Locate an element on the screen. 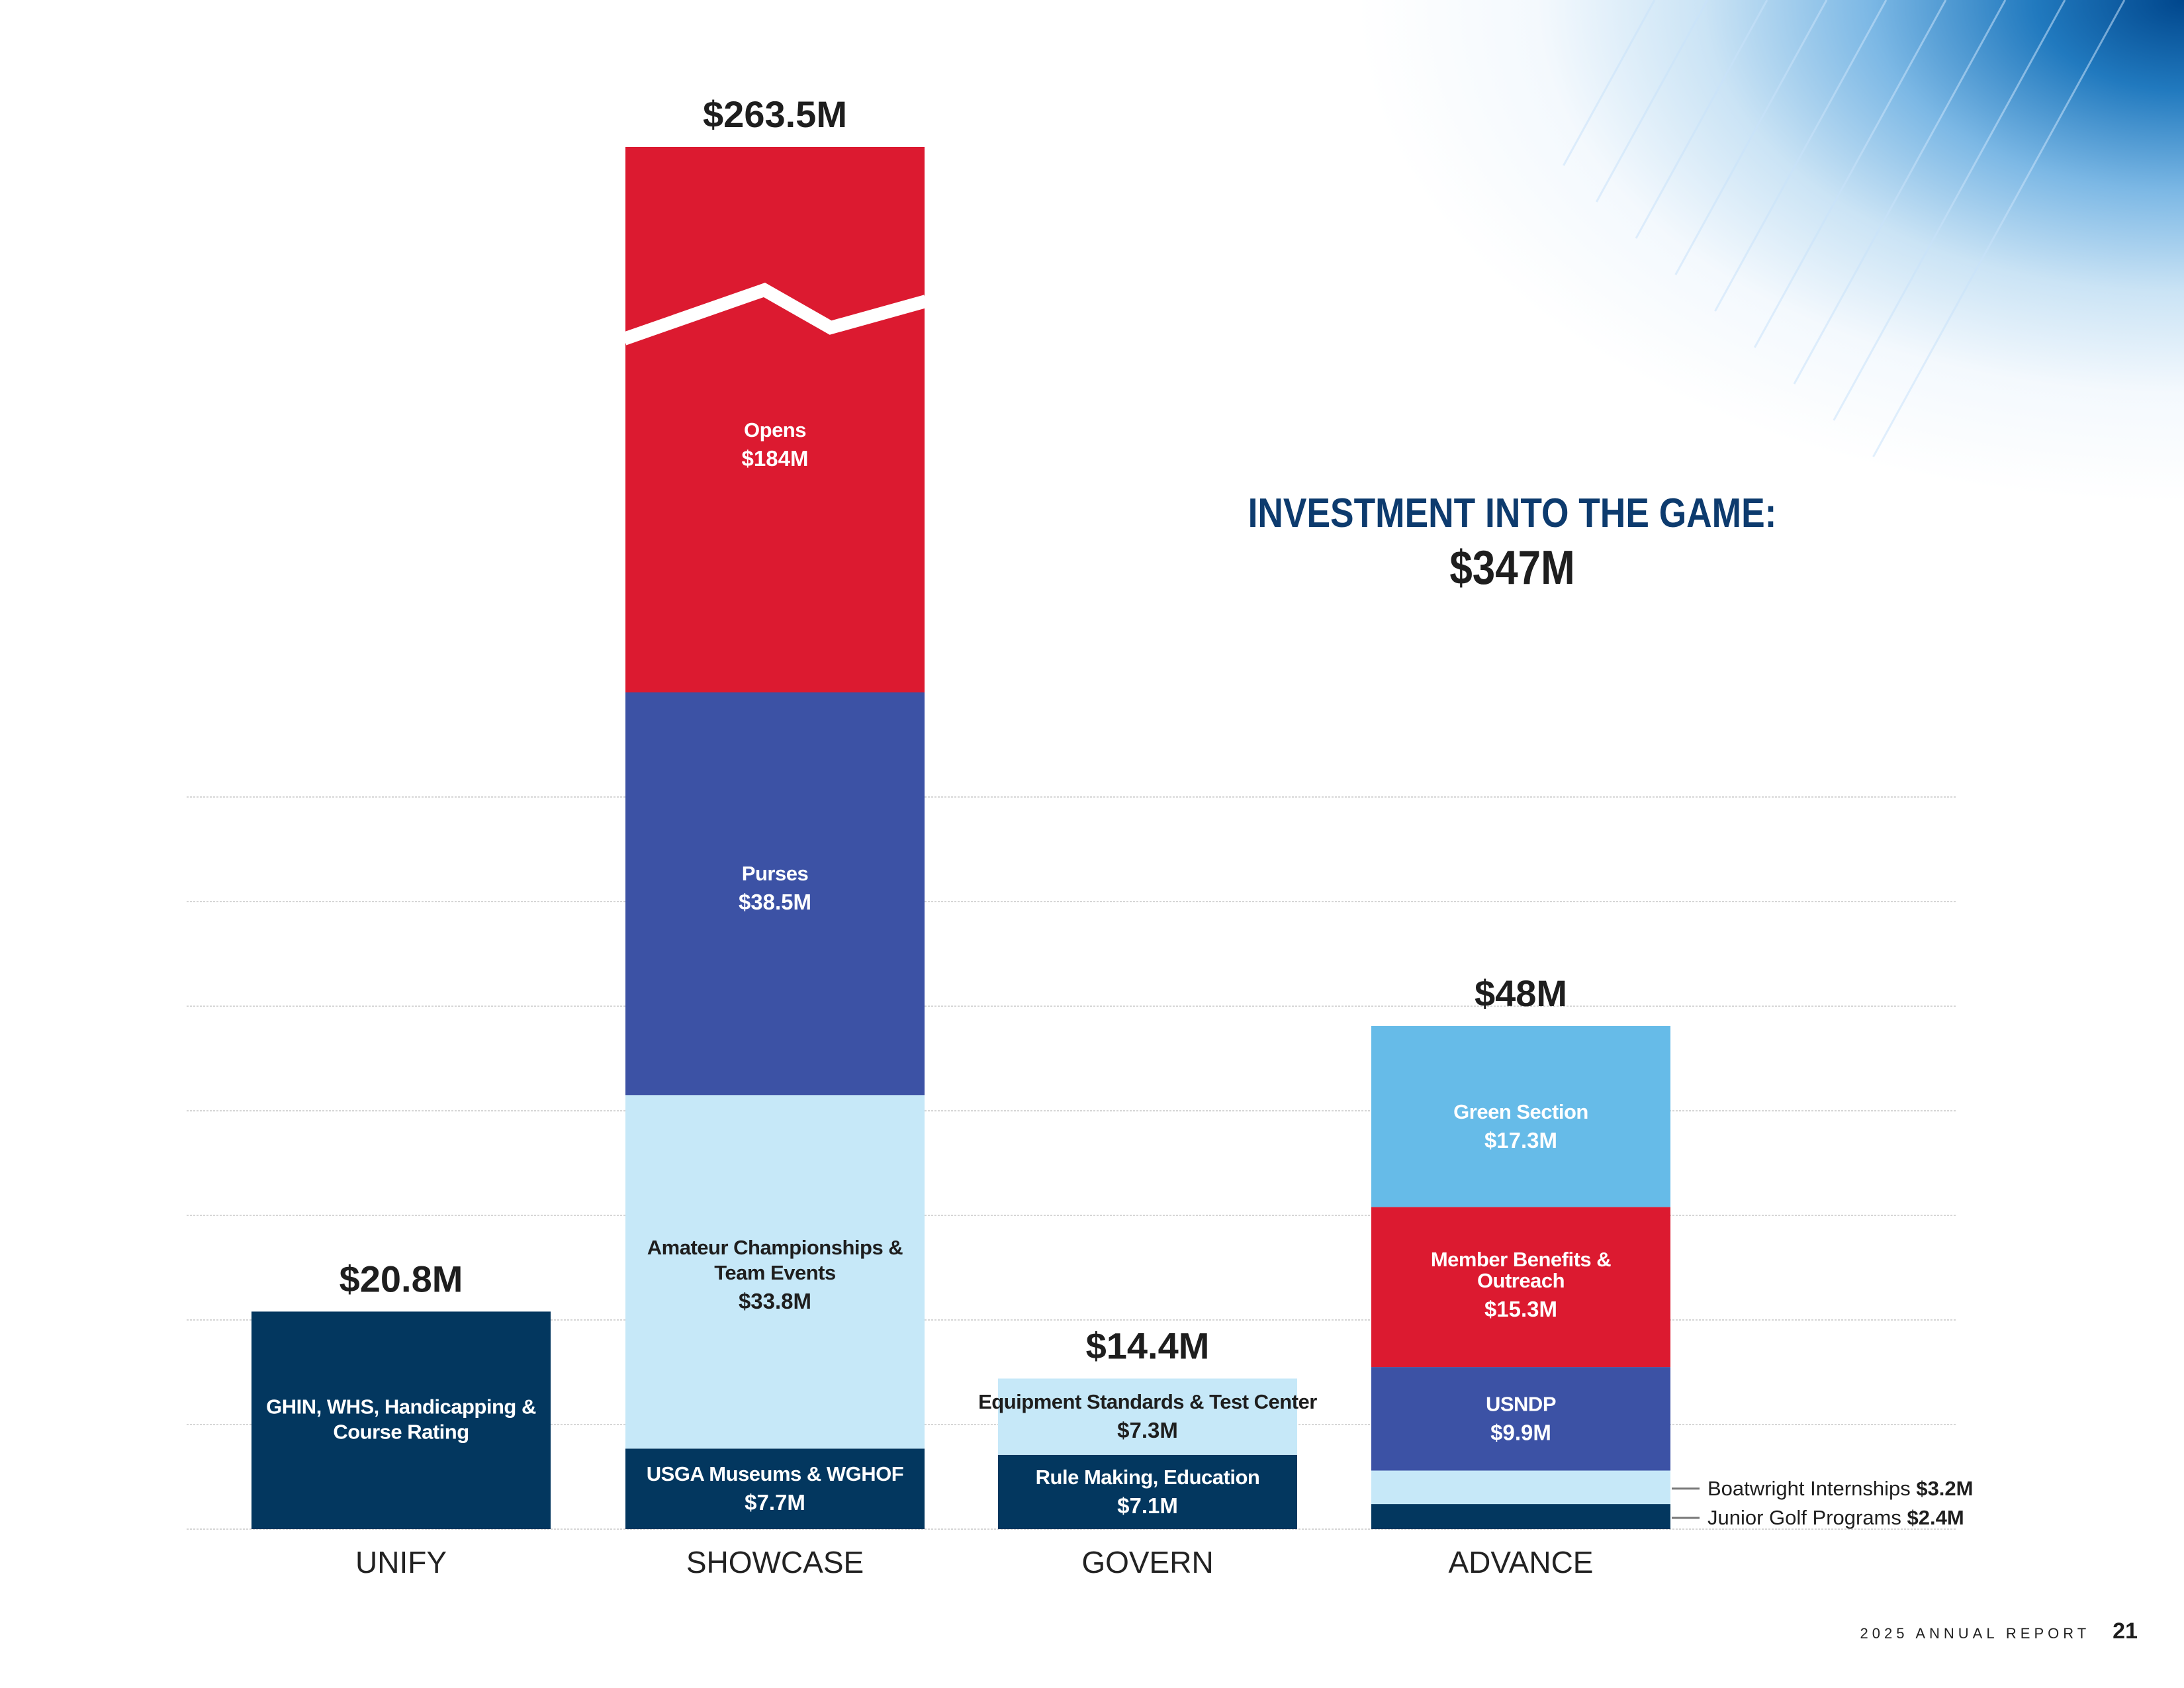  segment-name-label: Amateur Championships & is located at coordinates (775, 1247).